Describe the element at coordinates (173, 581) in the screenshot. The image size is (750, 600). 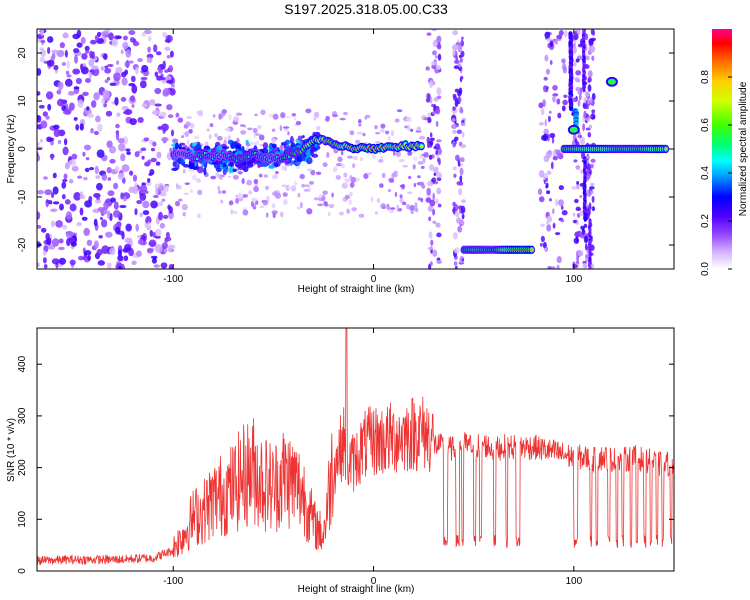
I see `x-tick-label: -100` at that location.